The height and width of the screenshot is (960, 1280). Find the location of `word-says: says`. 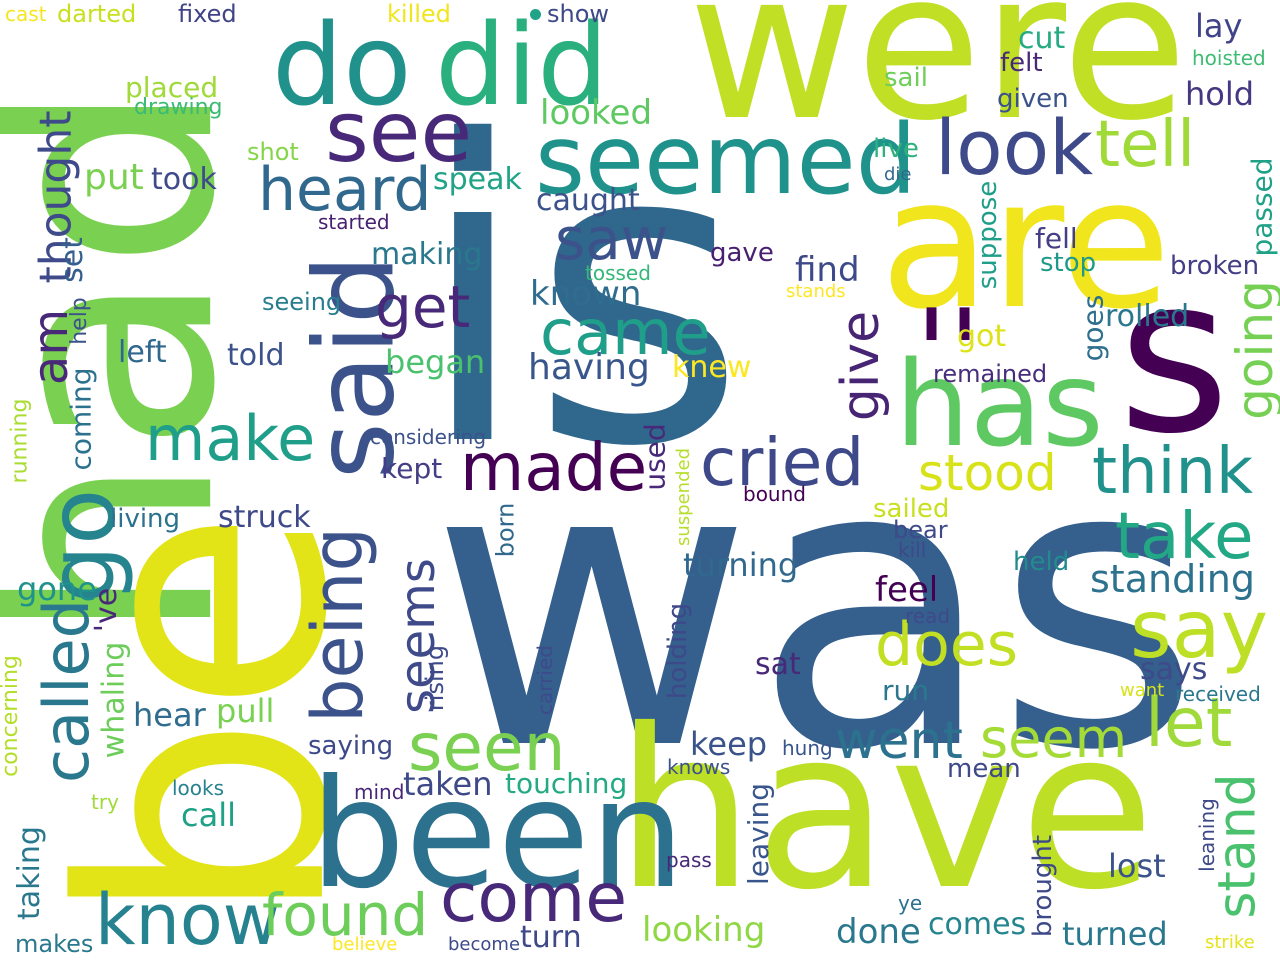

word-says: says is located at coordinates (1174, 669).